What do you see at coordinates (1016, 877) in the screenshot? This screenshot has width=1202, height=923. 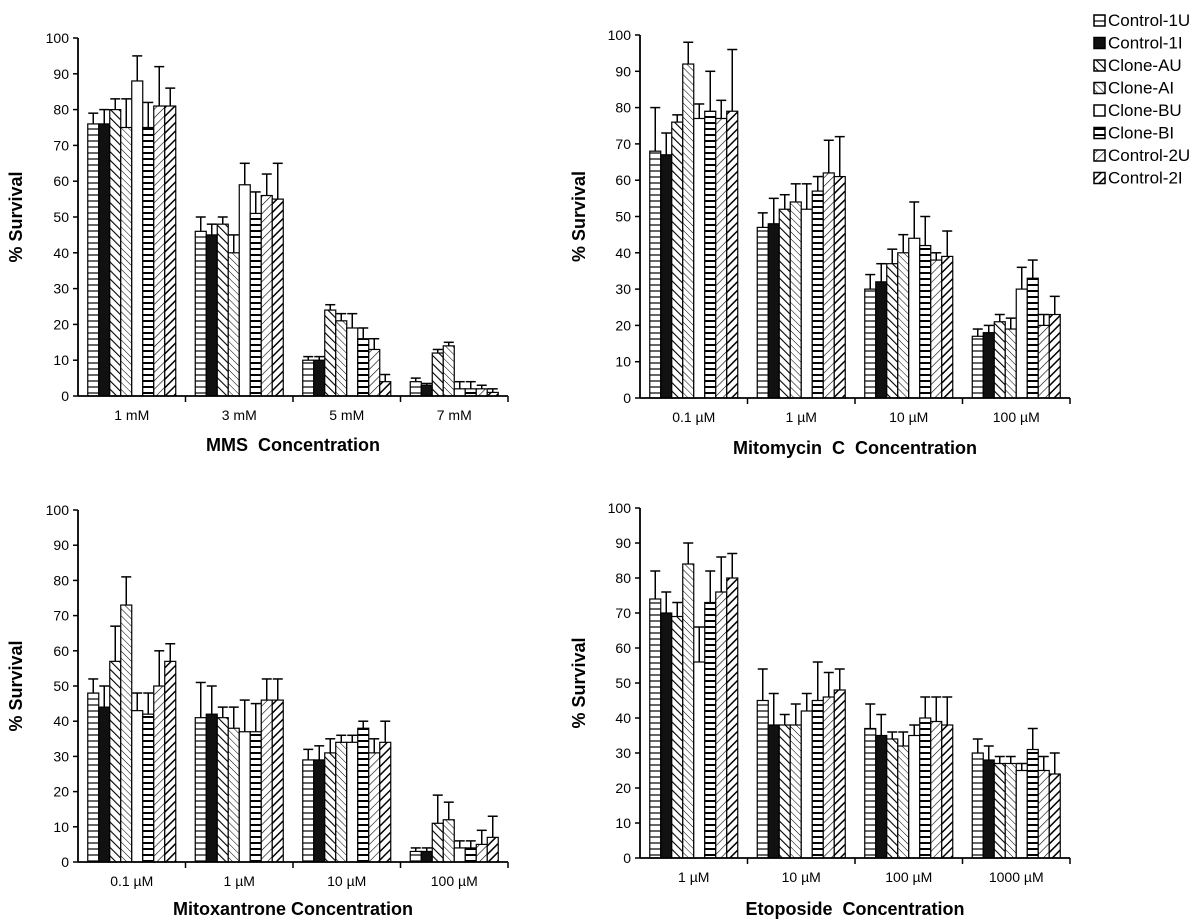 I see `x-tick-label: 1000 µM` at bounding box center [1016, 877].